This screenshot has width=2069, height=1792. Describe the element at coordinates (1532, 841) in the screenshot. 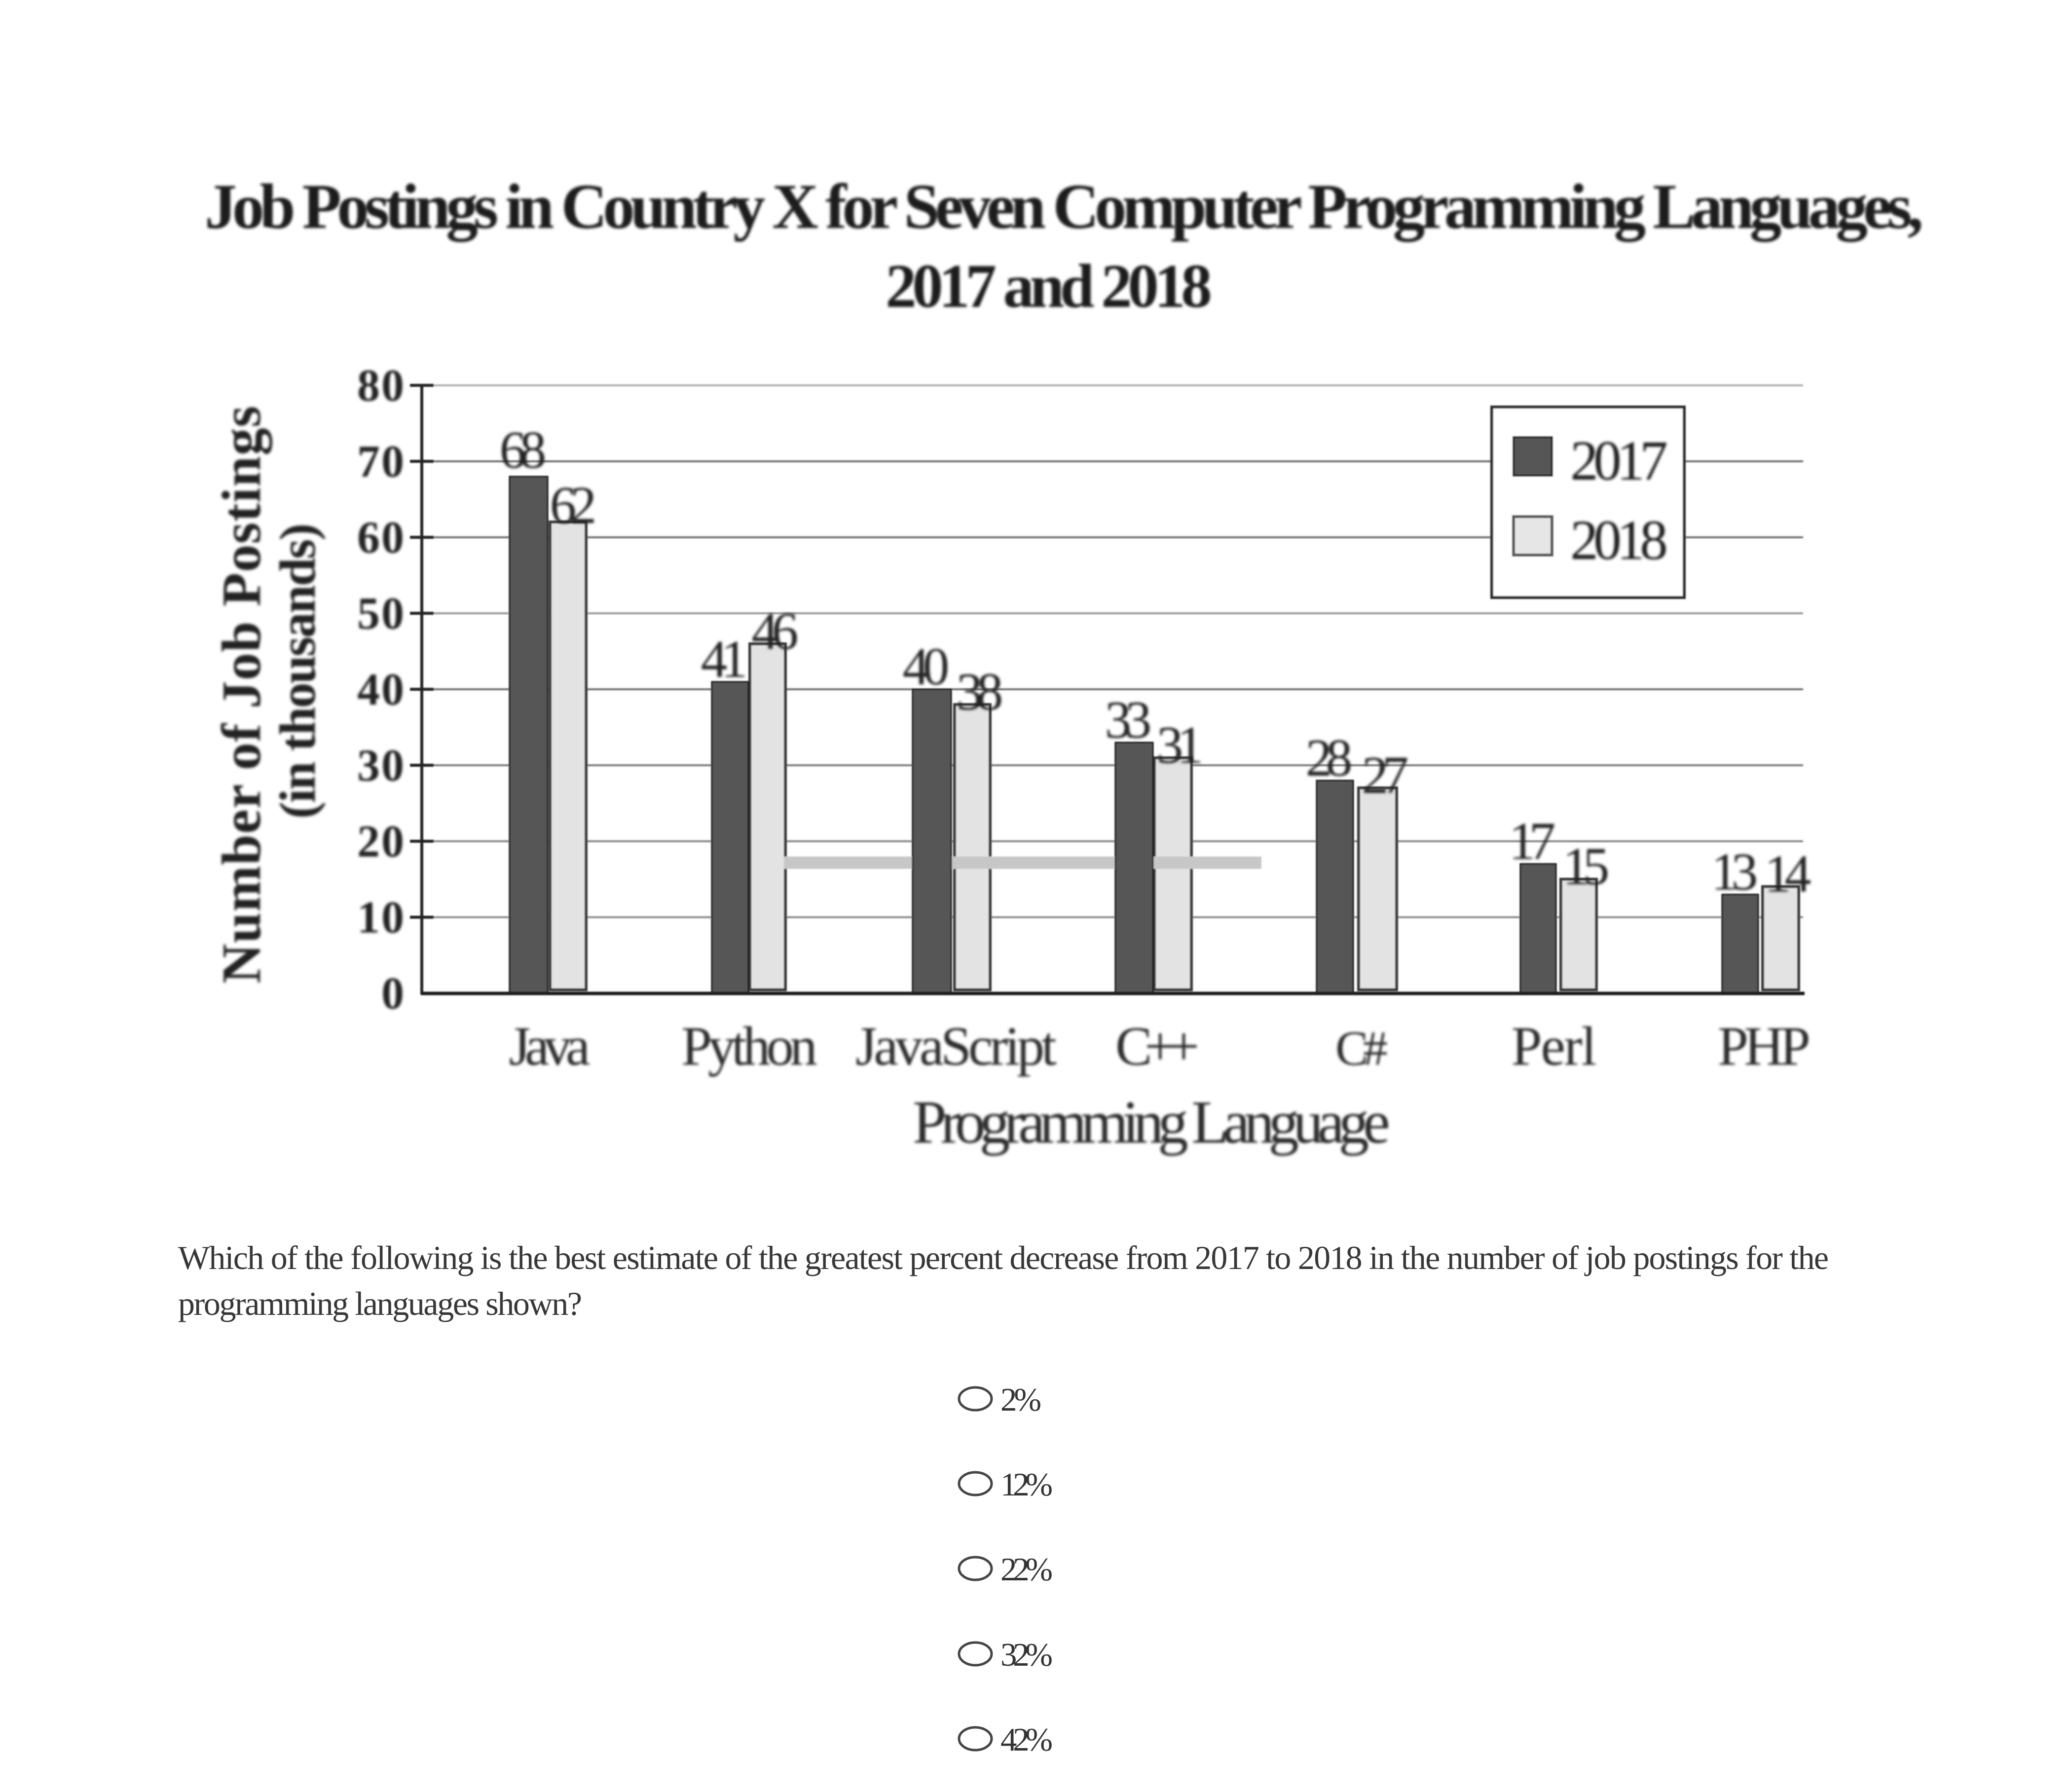

I see `svg-text: 17` at that location.